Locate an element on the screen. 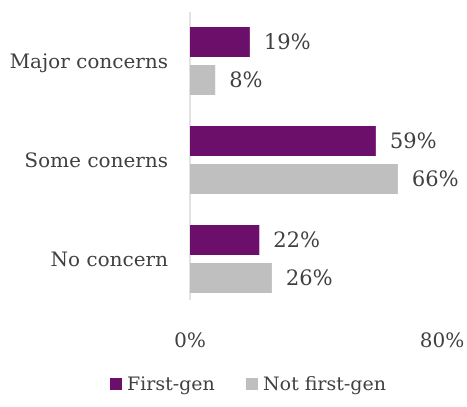 This screenshot has width=467, height=407. legend-label: First-gen is located at coordinates (171, 384).